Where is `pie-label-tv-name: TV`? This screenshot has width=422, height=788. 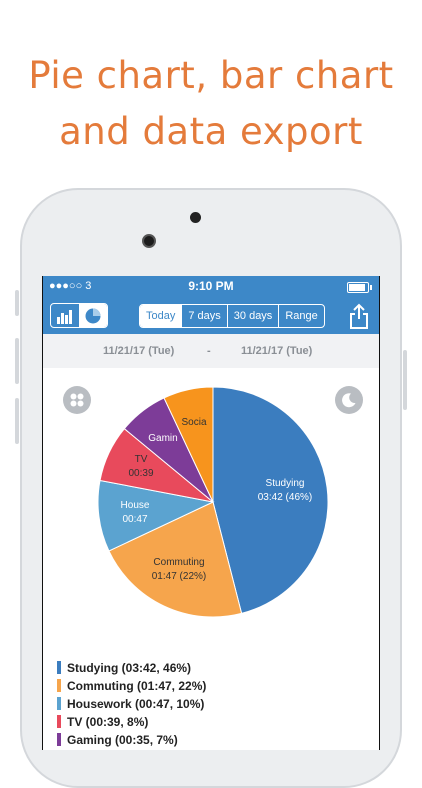 pie-label-tv-name: TV is located at coordinates (141, 459).